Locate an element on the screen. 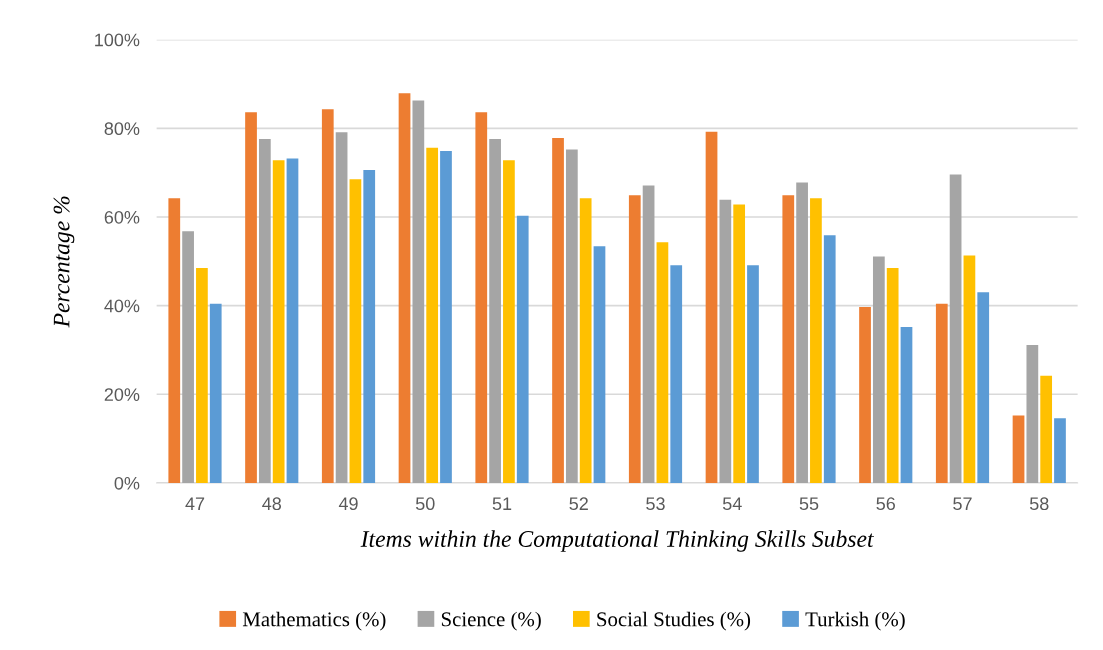  x-tick-label: 54 is located at coordinates (732, 504).